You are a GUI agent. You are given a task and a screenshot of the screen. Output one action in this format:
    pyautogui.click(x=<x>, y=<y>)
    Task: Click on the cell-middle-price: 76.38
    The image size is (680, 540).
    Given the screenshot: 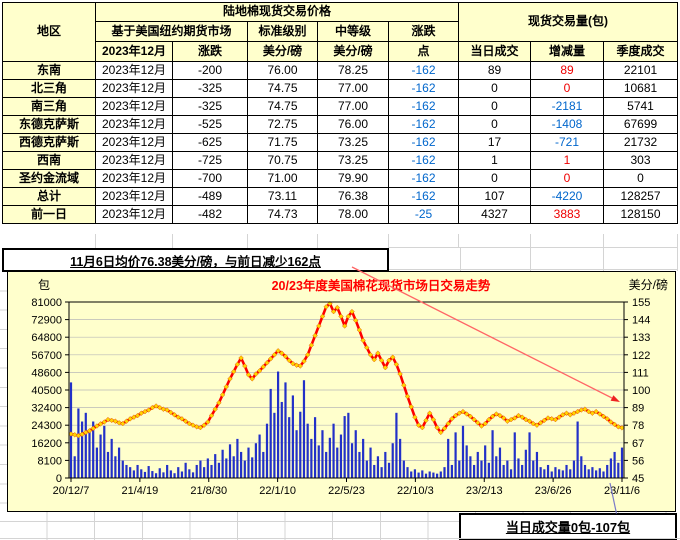 What is the action you would take?
    pyautogui.click(x=353, y=196)
    